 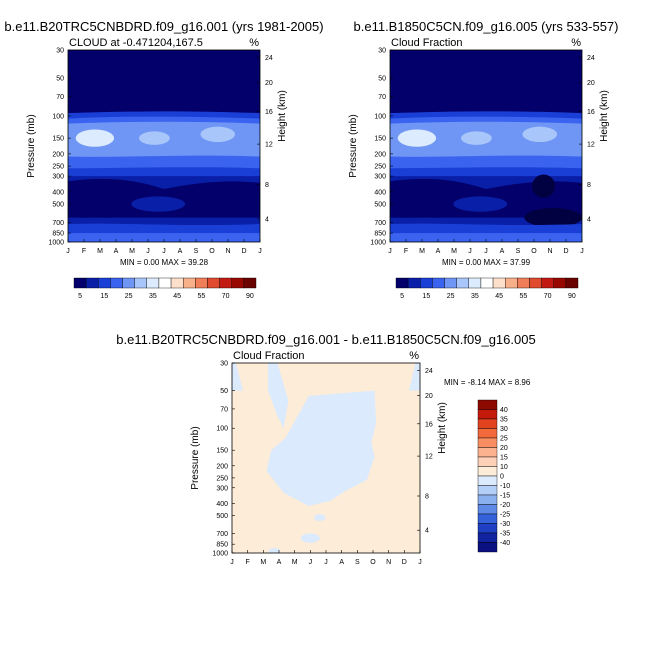 What do you see at coordinates (104, 296) in the screenshot?
I see `panel1-colorbar-label: 15` at bounding box center [104, 296].